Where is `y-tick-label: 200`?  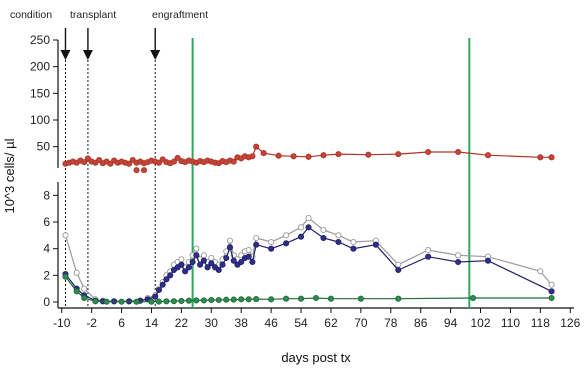 y-tick-label: 200 is located at coordinates (40, 67).